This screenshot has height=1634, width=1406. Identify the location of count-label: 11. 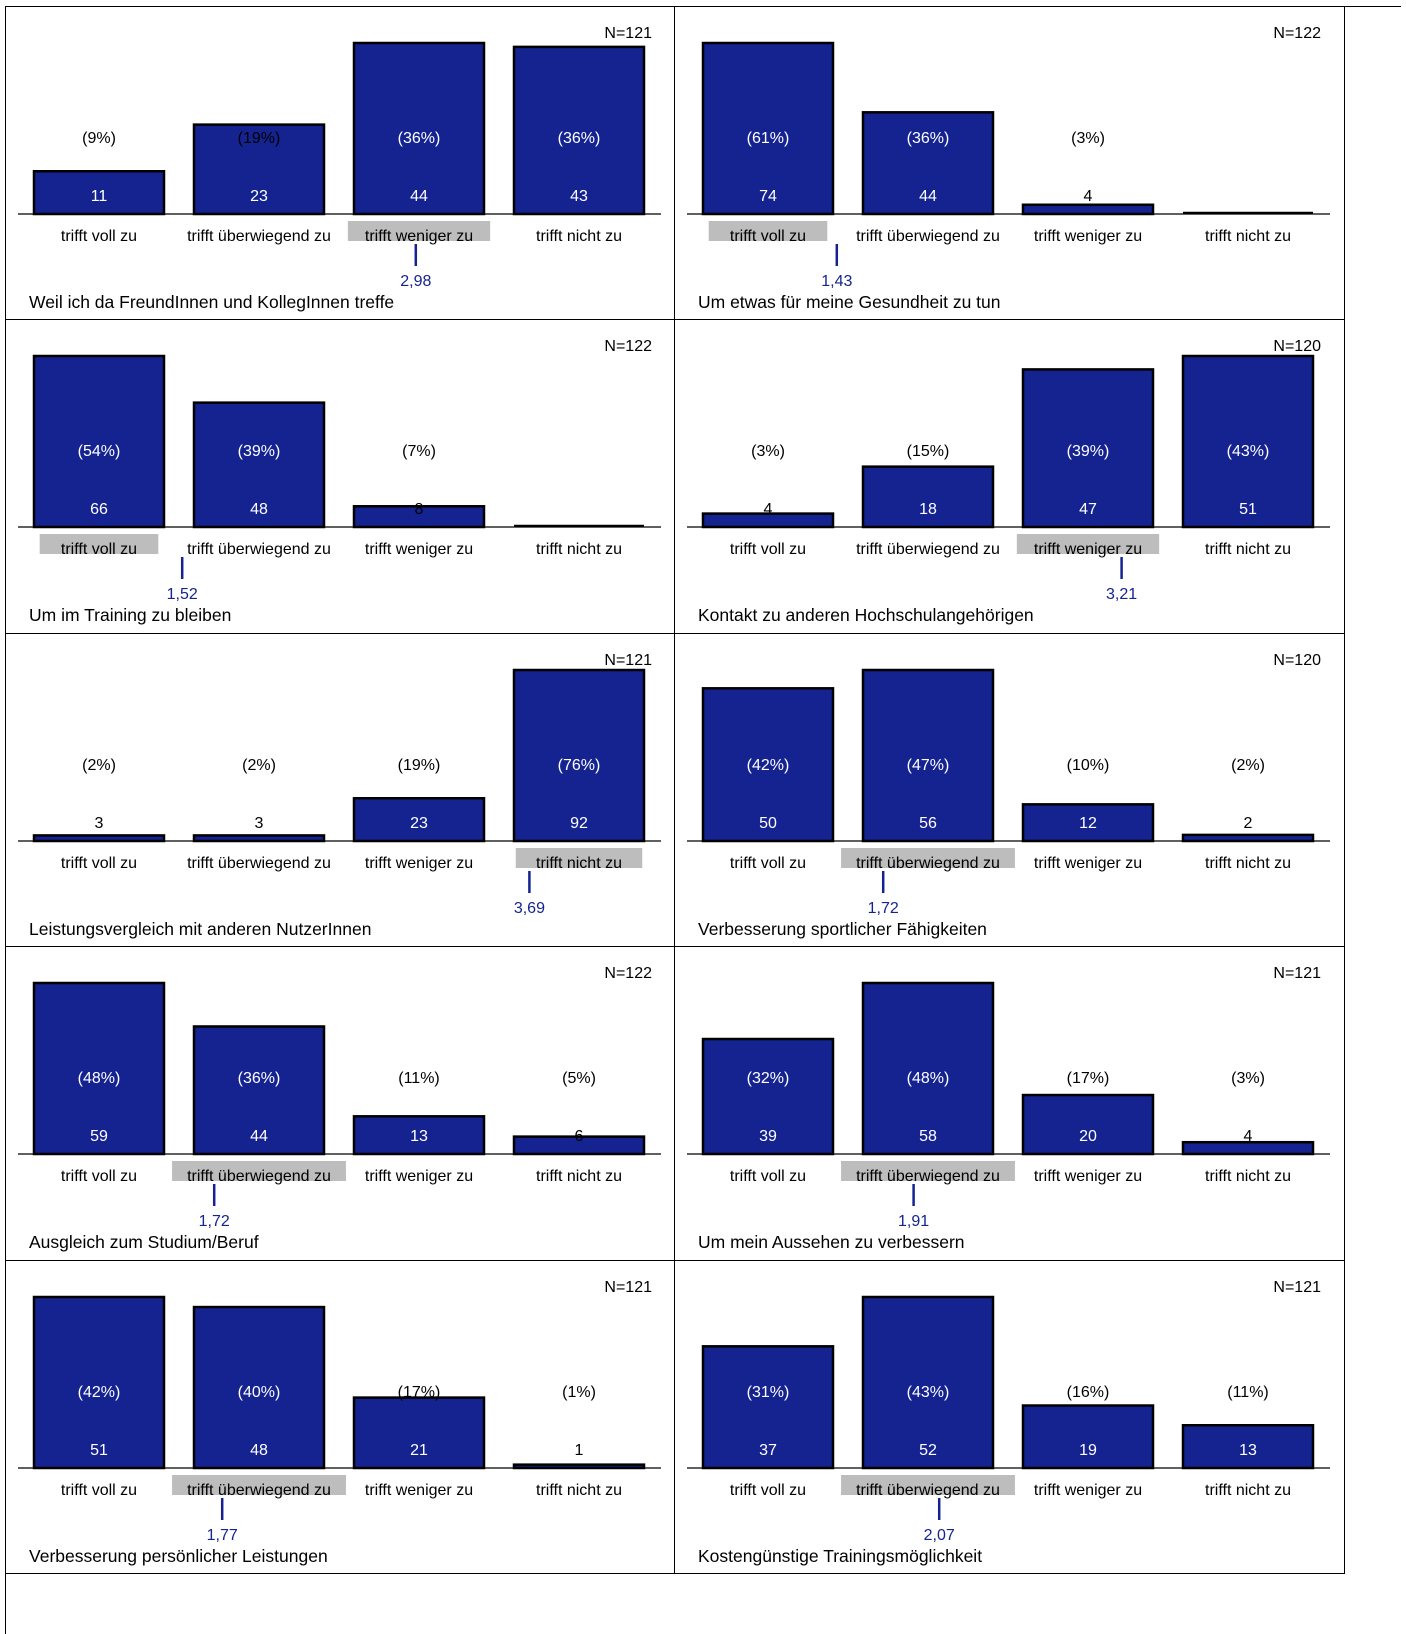
(99, 196).